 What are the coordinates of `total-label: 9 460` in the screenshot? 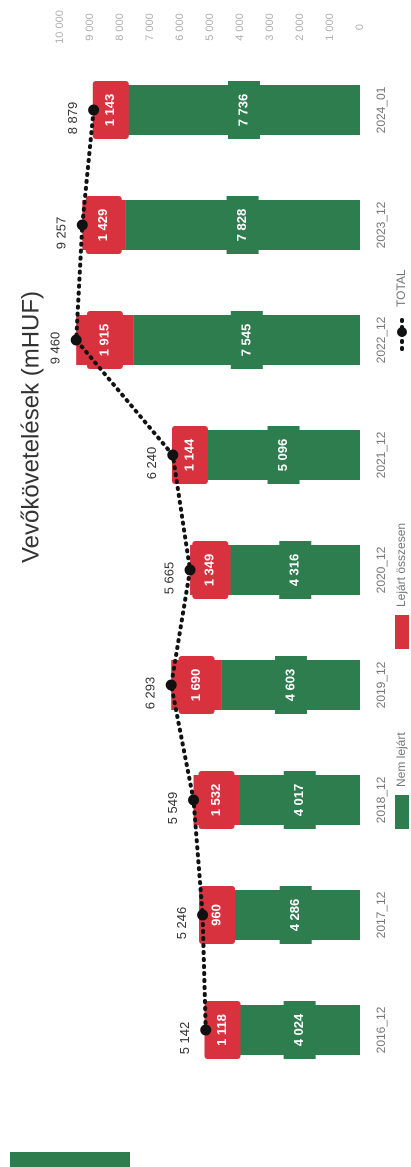 It's located at (55, 348).